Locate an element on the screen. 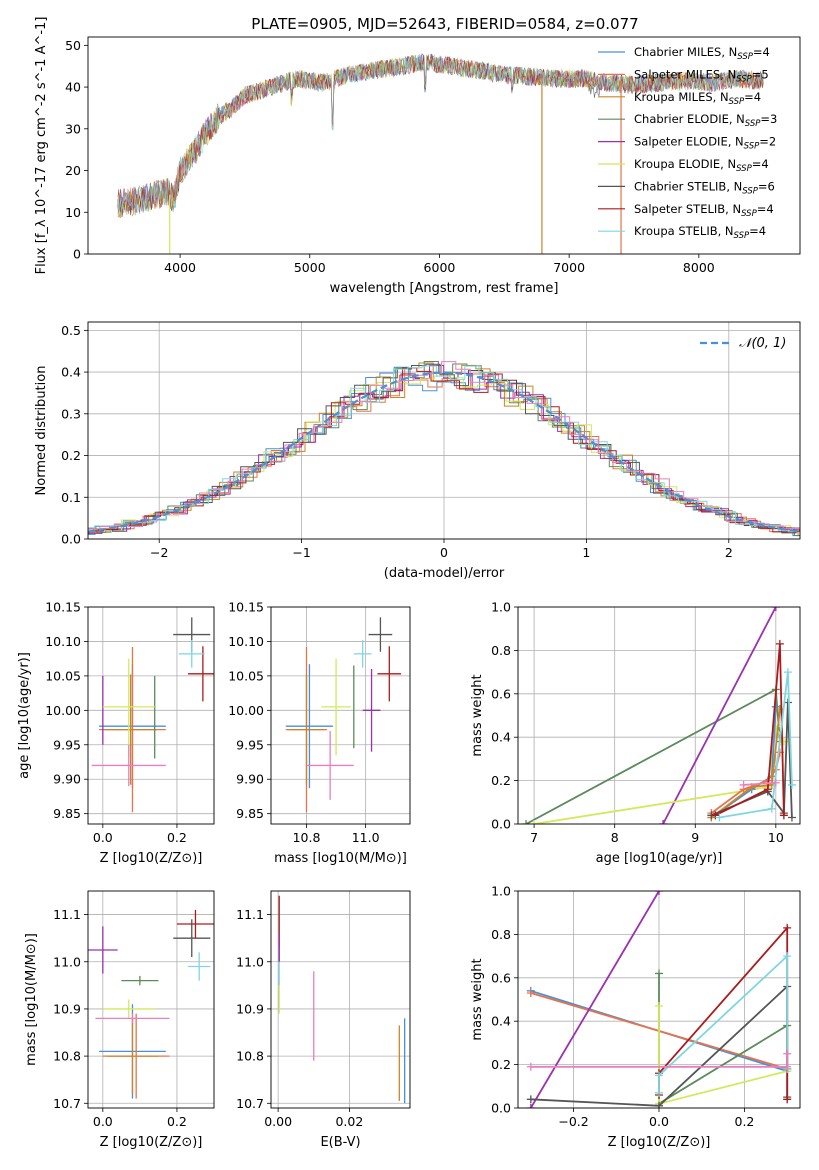 Image resolution: width=819 pixels, height=1170 pixels. legend-label: Salpeter MILES, NSSP=5 is located at coordinates (701, 75).